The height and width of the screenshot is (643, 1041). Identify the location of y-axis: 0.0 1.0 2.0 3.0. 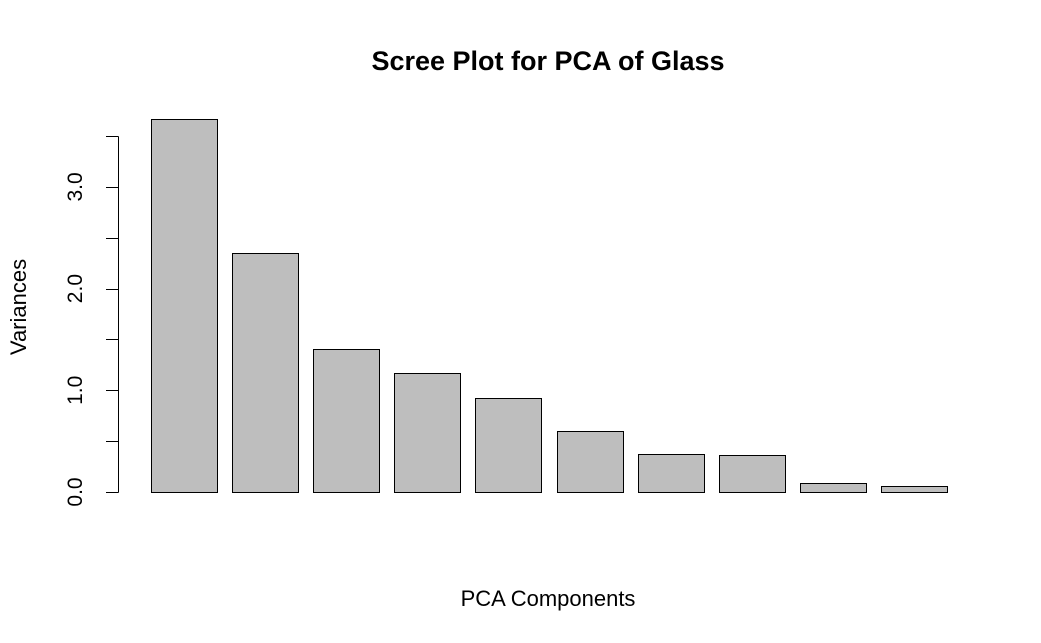
(91, 321).